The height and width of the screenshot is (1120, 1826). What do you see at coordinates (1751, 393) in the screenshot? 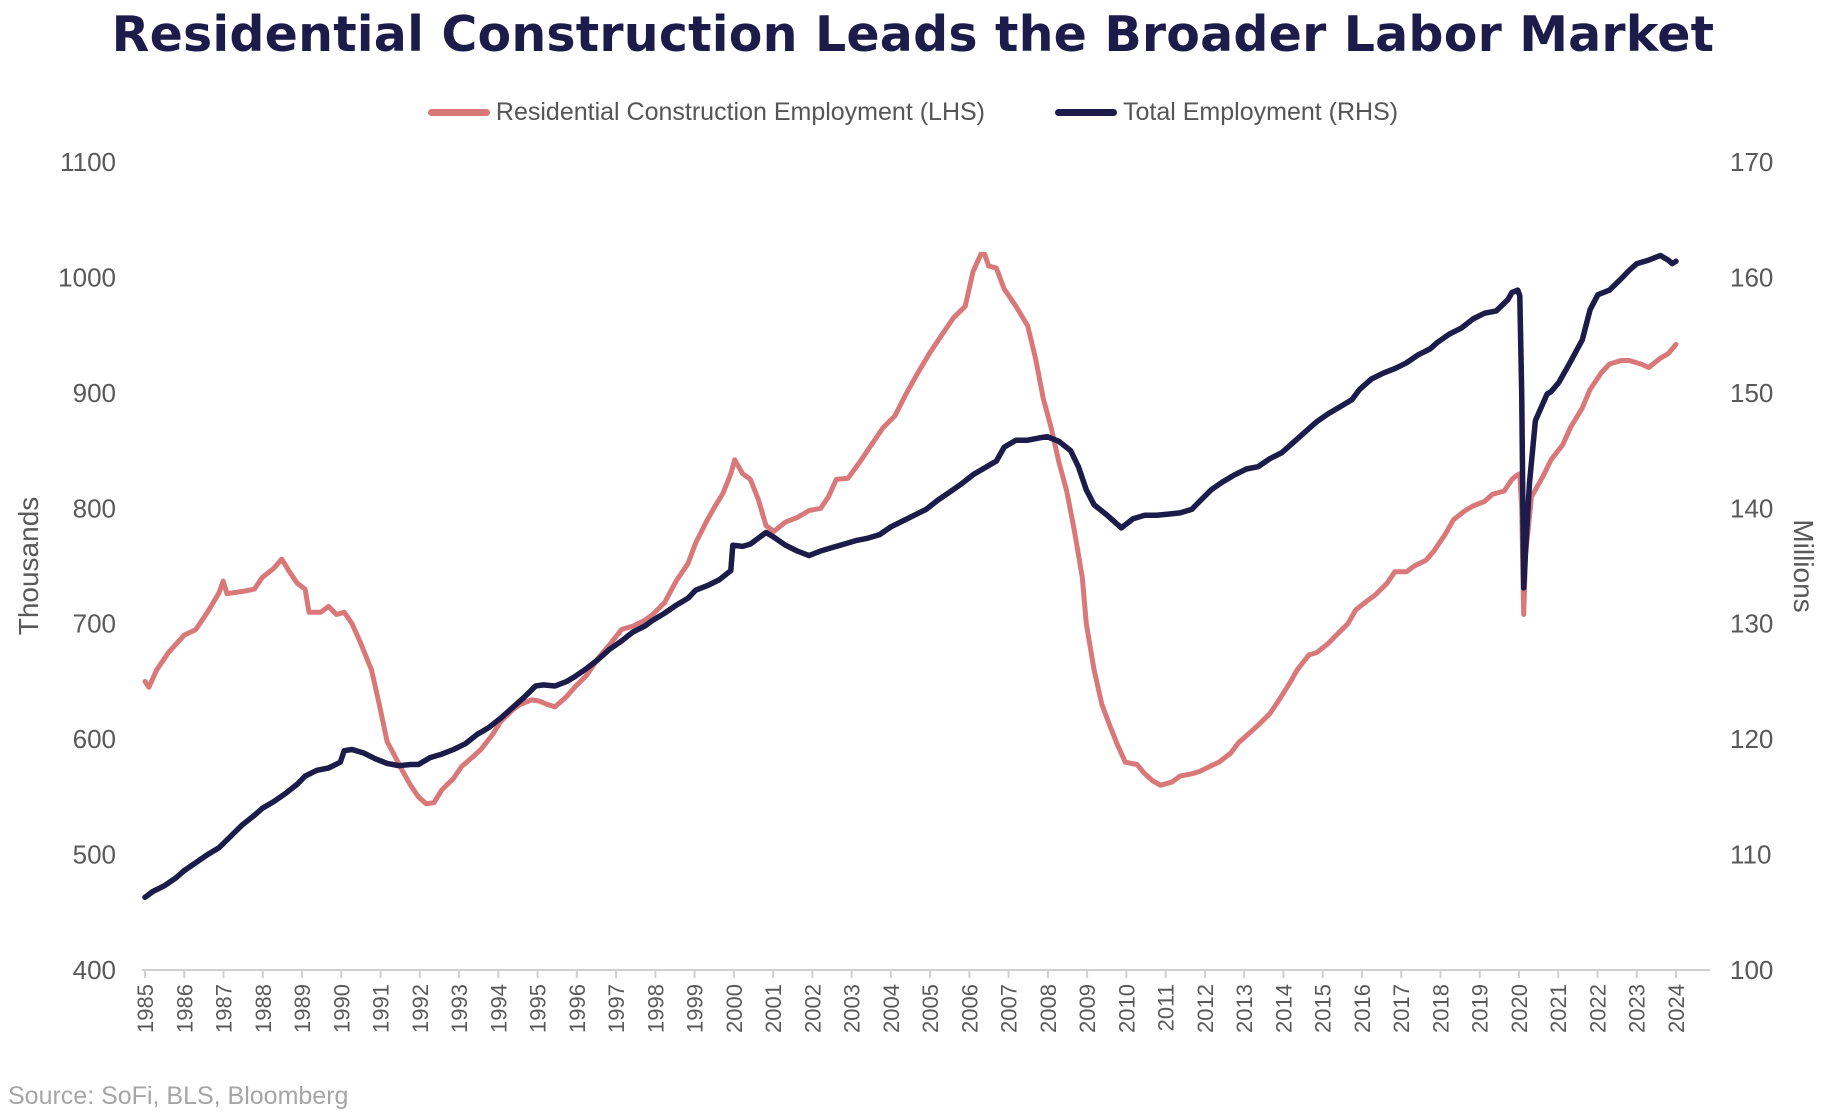
I see `y-right-tick-label: 150` at bounding box center [1751, 393].